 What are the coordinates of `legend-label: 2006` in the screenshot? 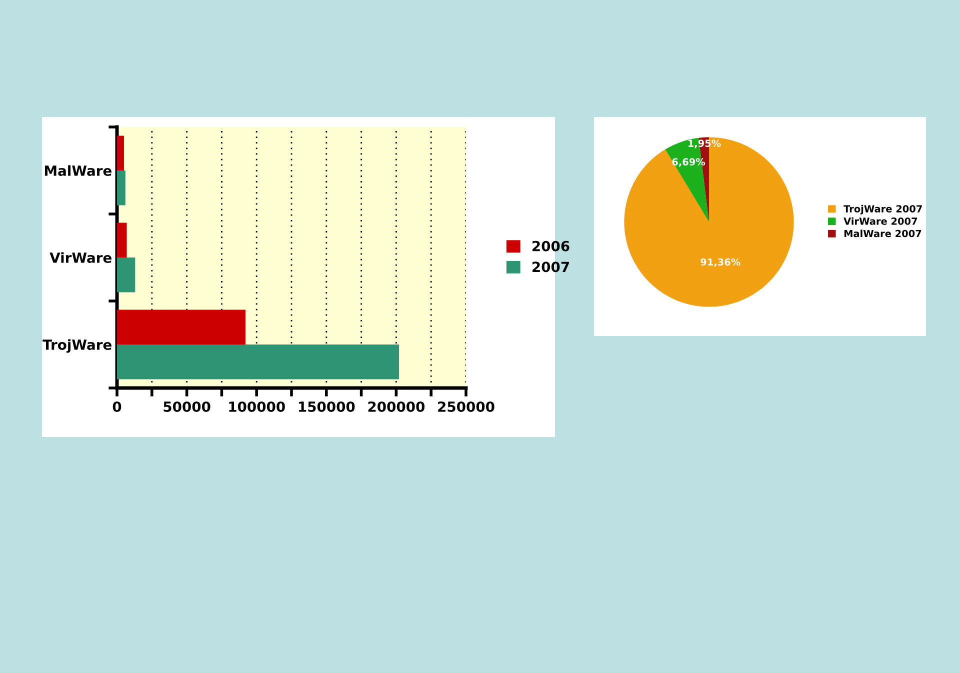 It's located at (551, 246).